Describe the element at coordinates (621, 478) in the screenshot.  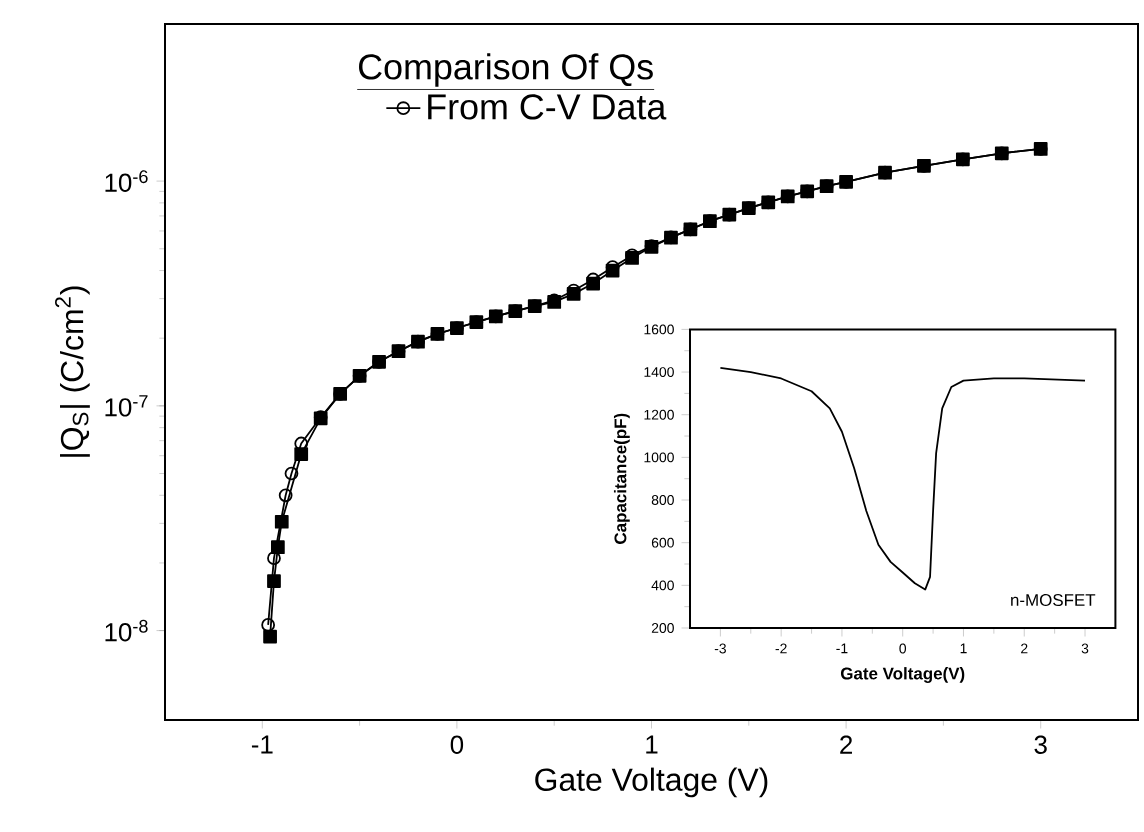
I see `y-axis-title: Capacitance(pF)` at that location.